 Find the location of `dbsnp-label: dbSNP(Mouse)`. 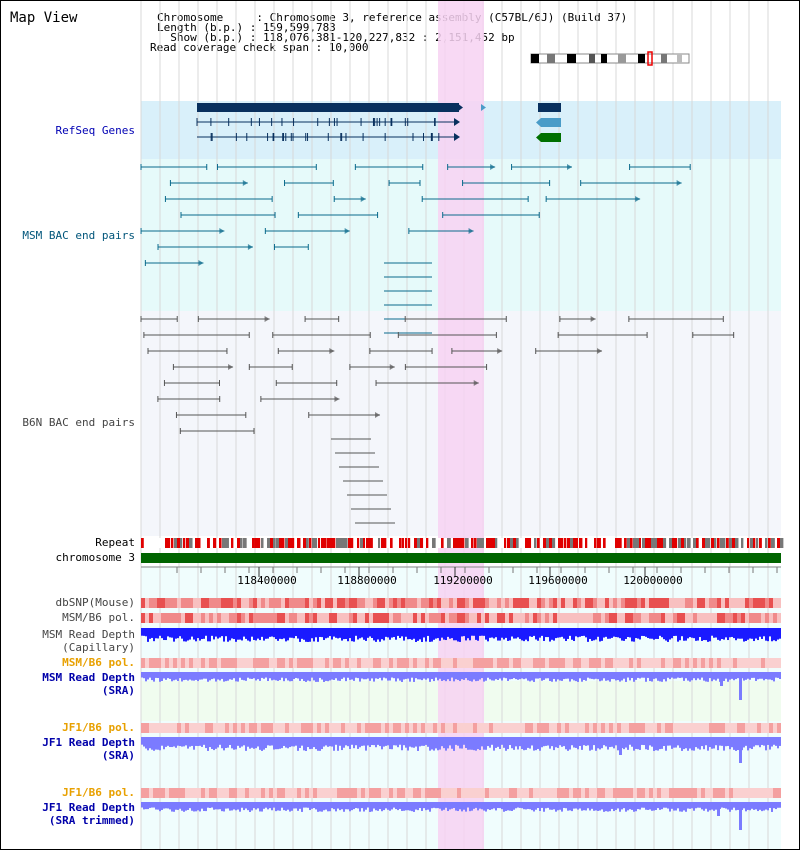

dbsnp-label: dbSNP(Mouse) is located at coordinates (95, 602).